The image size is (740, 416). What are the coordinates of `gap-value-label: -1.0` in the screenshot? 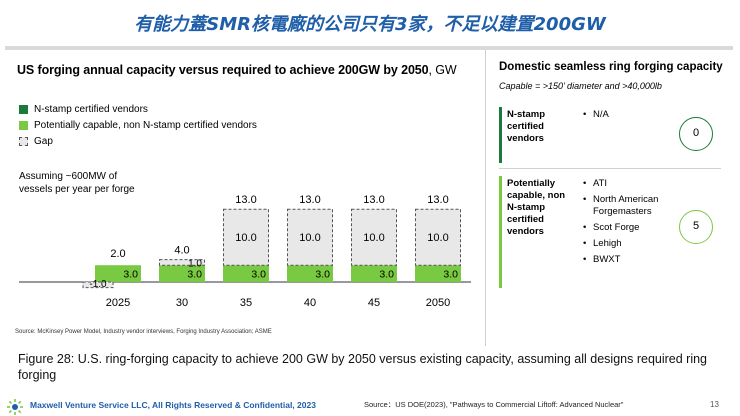 It's located at (98, 284).